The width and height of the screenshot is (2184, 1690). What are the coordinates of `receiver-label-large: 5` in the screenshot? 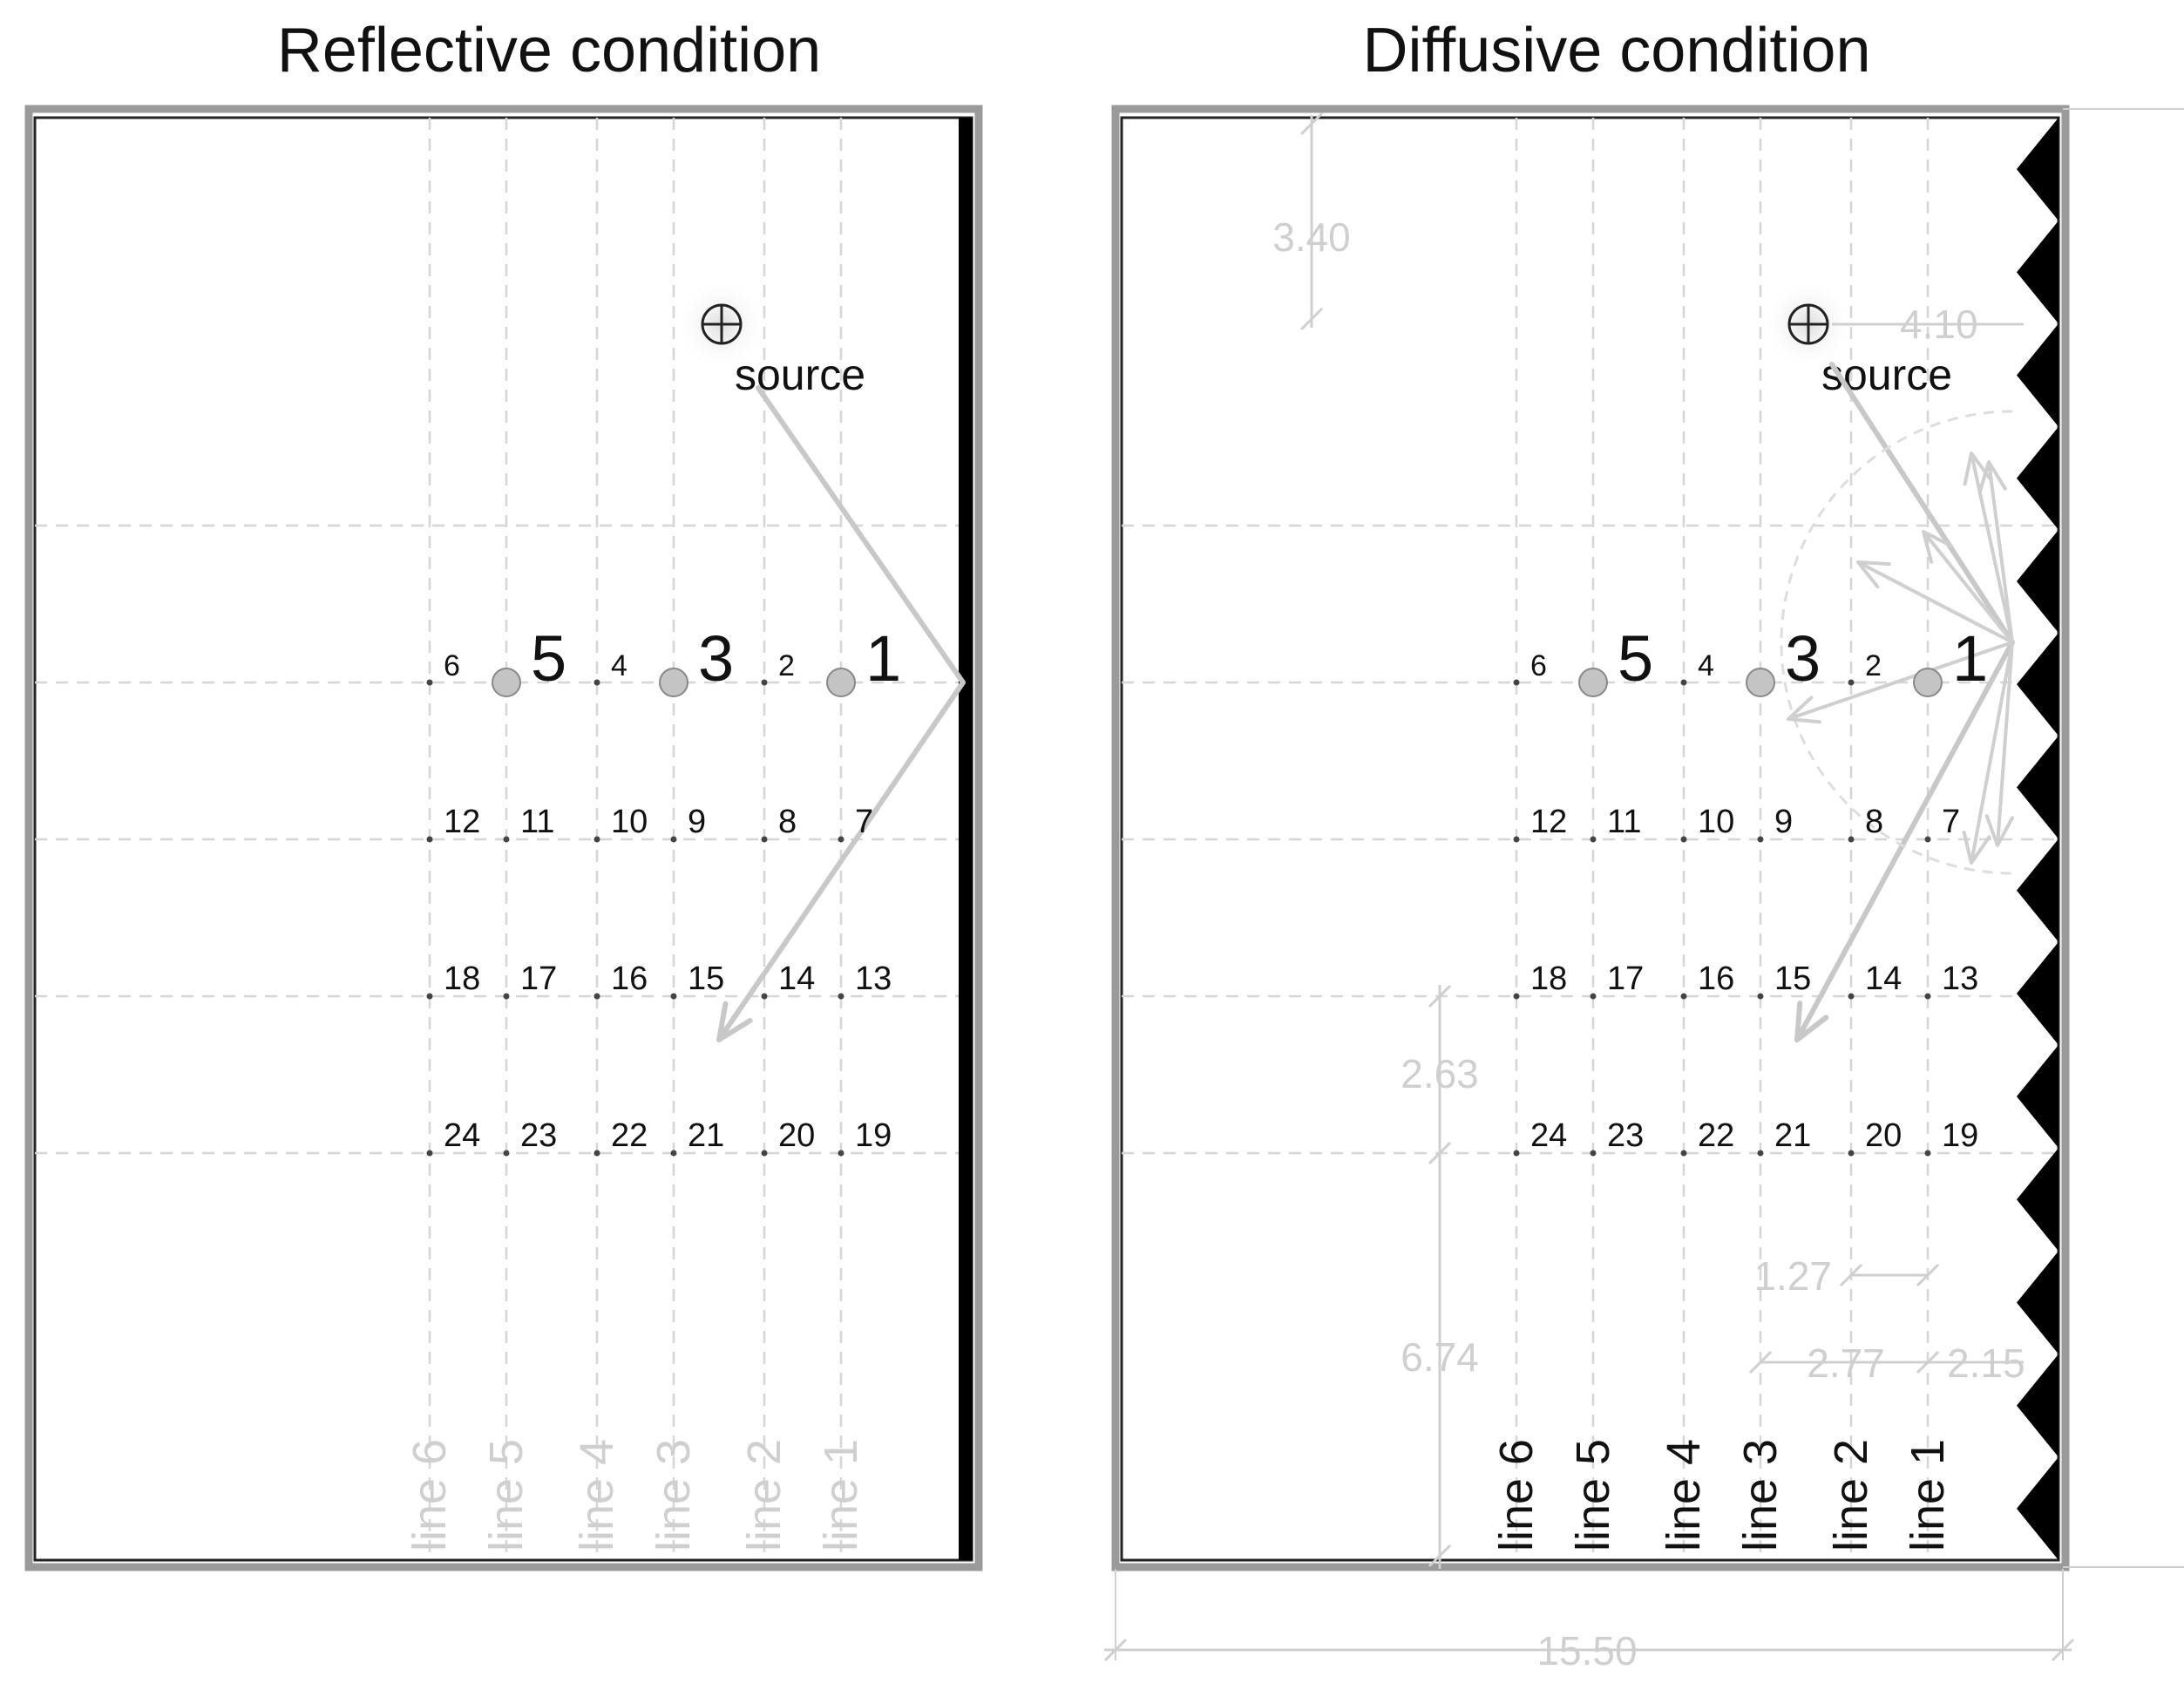 It's located at (1635, 659).